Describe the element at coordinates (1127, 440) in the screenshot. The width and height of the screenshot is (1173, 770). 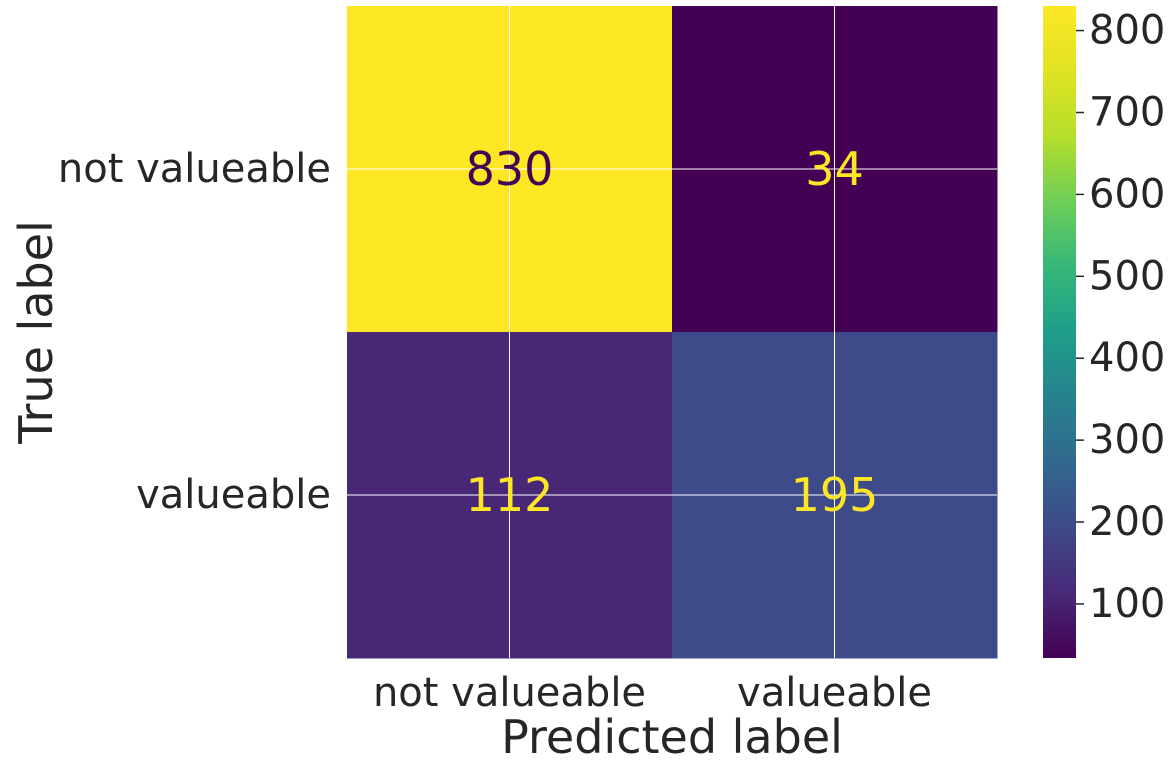
I see `colorbar-tick-label: 300` at that location.